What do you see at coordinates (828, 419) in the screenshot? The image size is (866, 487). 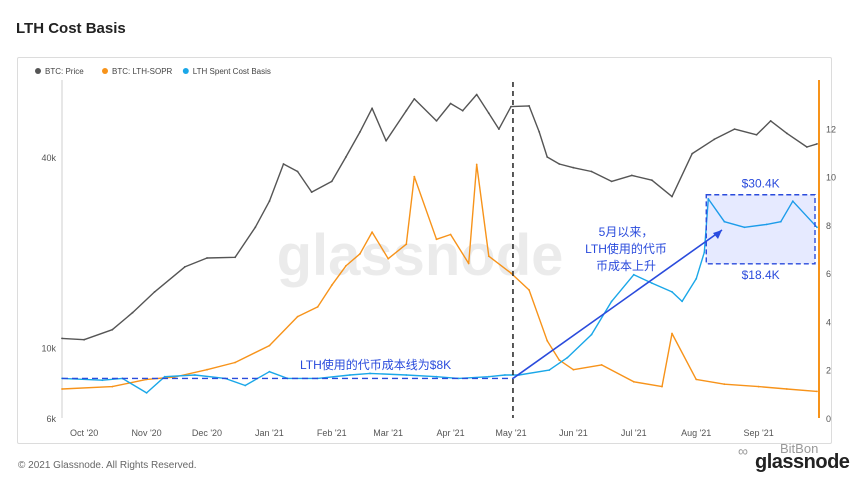 I see `right-tick-label: 0` at bounding box center [828, 419].